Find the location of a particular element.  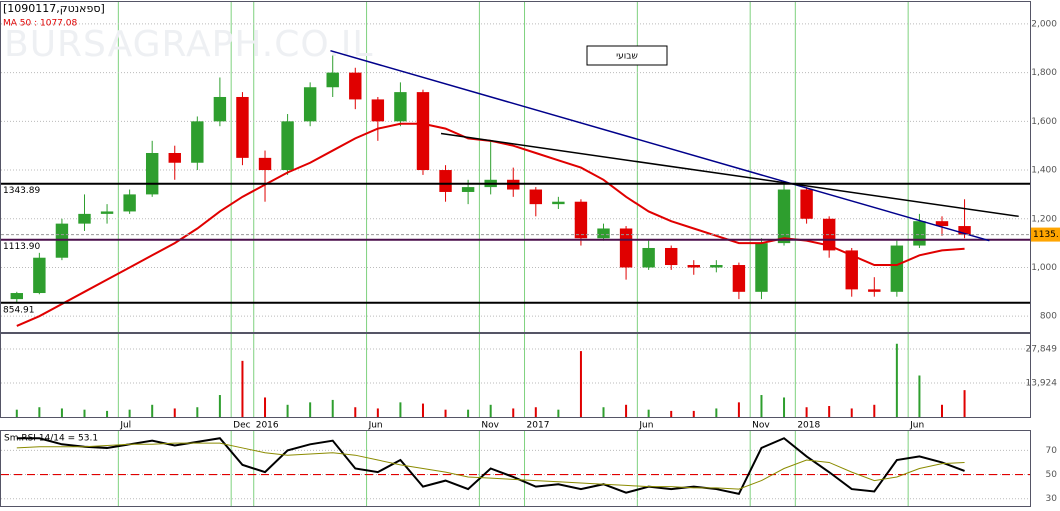

x-tick-label: Jul is located at coordinates (125, 426).